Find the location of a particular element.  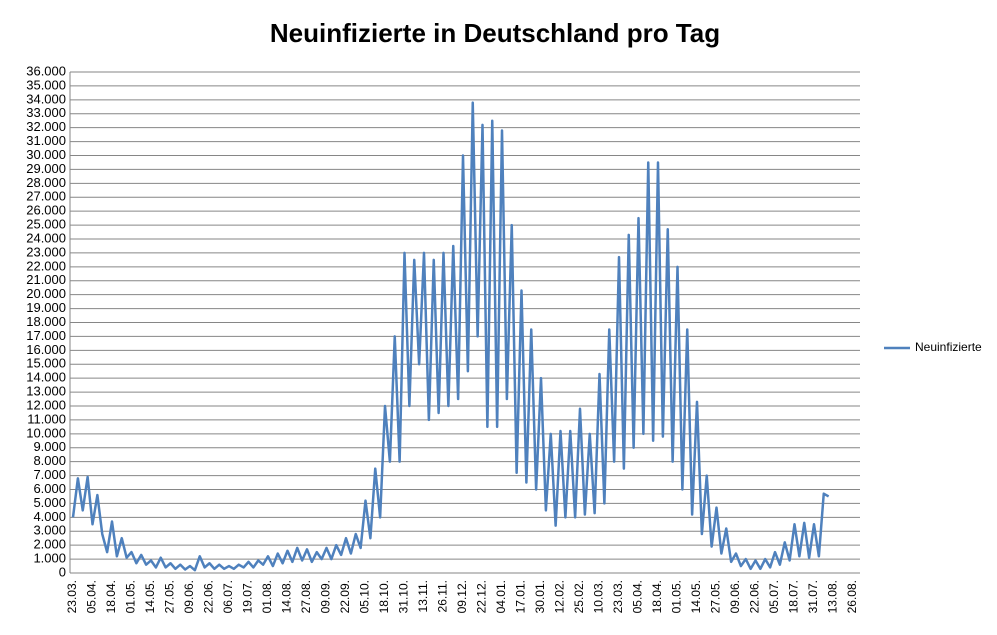

x-tick-label: 01.08. is located at coordinates (267, 596).